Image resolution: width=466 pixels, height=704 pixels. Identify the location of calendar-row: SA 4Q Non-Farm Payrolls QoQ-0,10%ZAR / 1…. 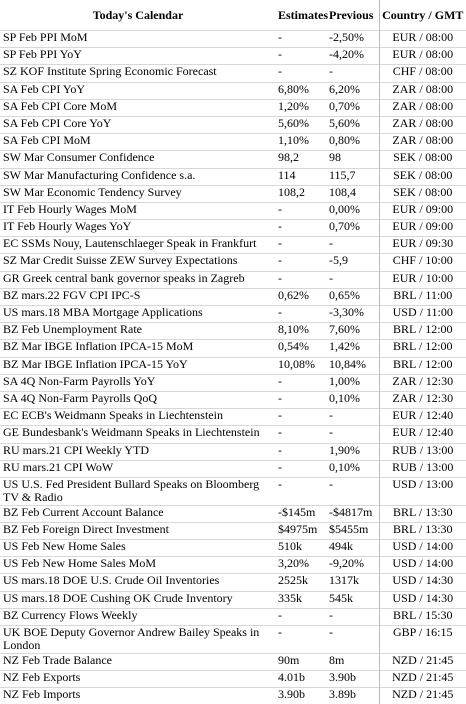
(233, 399).